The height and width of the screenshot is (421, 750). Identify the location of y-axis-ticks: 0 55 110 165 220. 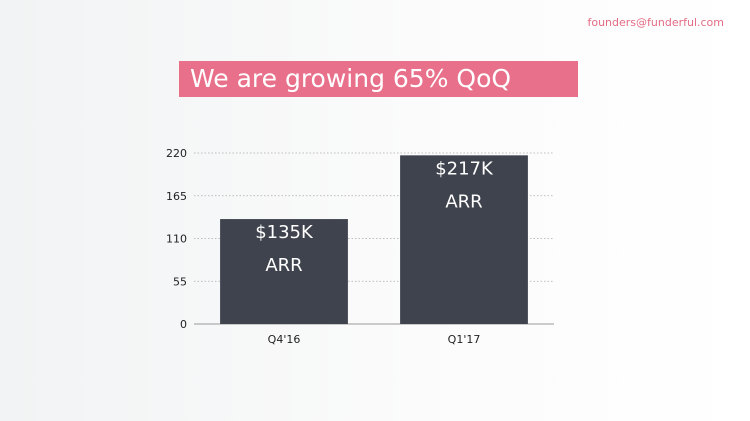
(176, 239).